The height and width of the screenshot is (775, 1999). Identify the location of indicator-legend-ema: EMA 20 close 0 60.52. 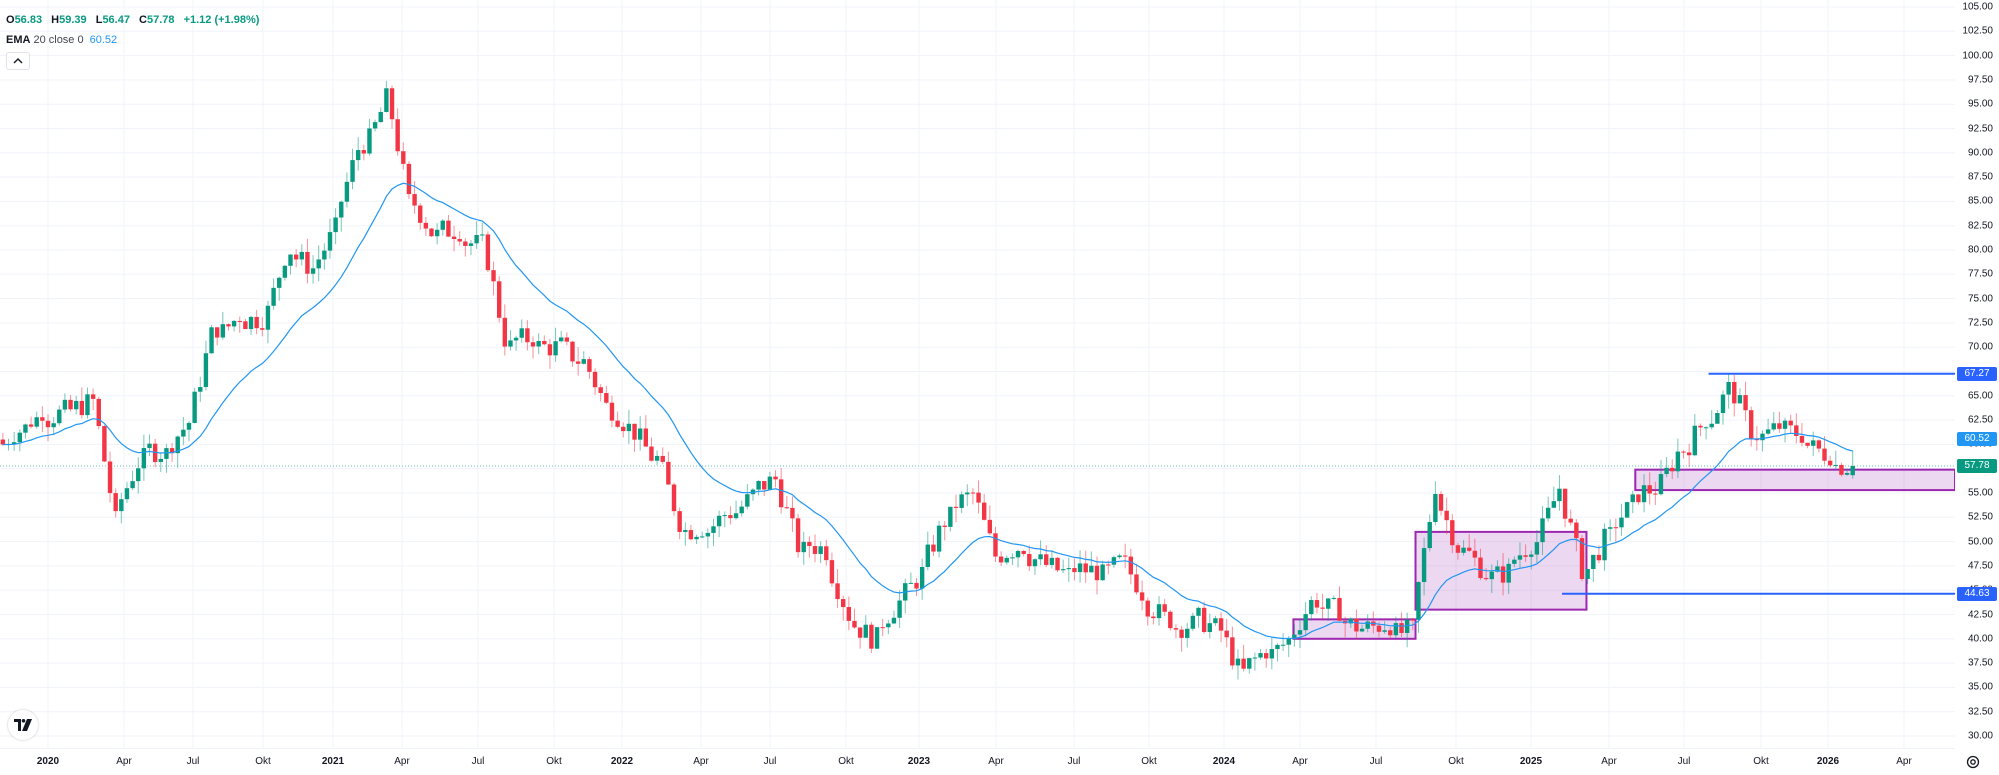
(61, 40).